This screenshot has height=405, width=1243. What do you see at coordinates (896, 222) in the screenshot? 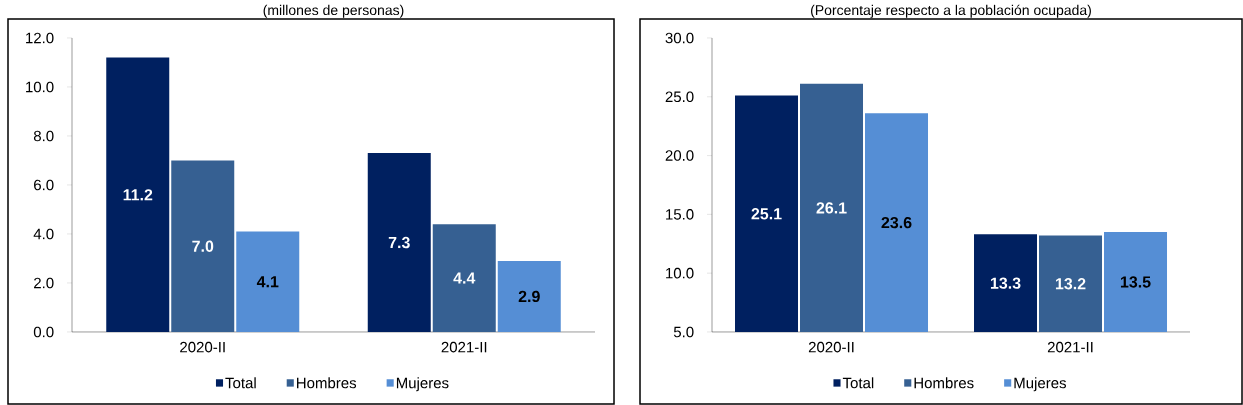
I see `data-label: 23.6` at bounding box center [896, 222].